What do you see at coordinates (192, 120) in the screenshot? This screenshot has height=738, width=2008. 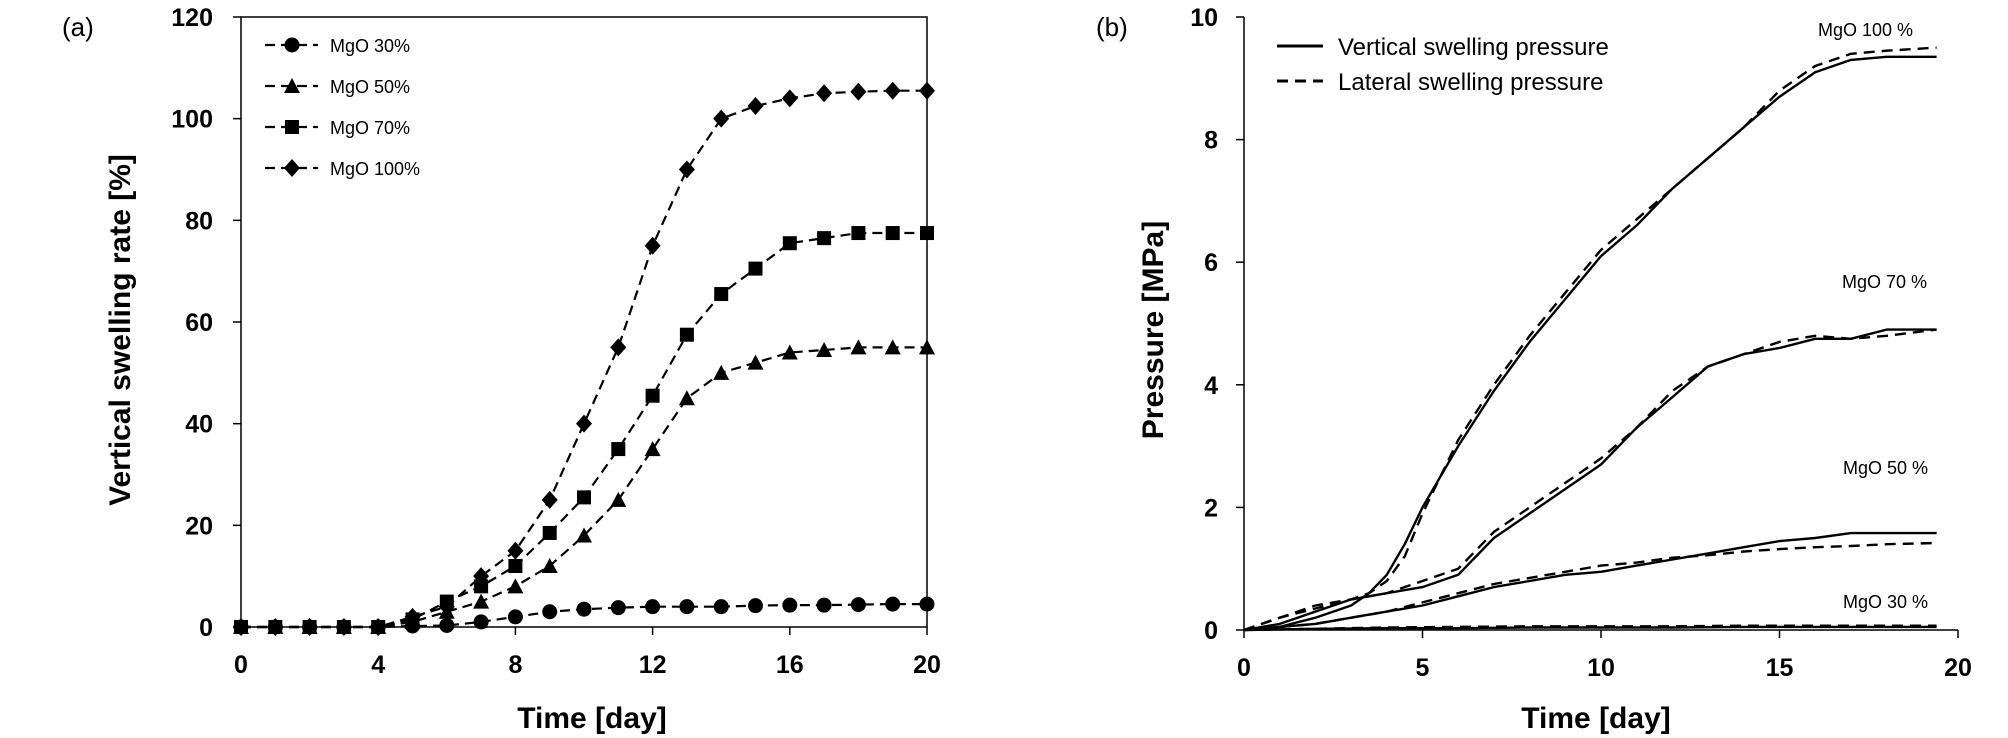 I see `panel-a-y-tick-label: 100` at bounding box center [192, 120].